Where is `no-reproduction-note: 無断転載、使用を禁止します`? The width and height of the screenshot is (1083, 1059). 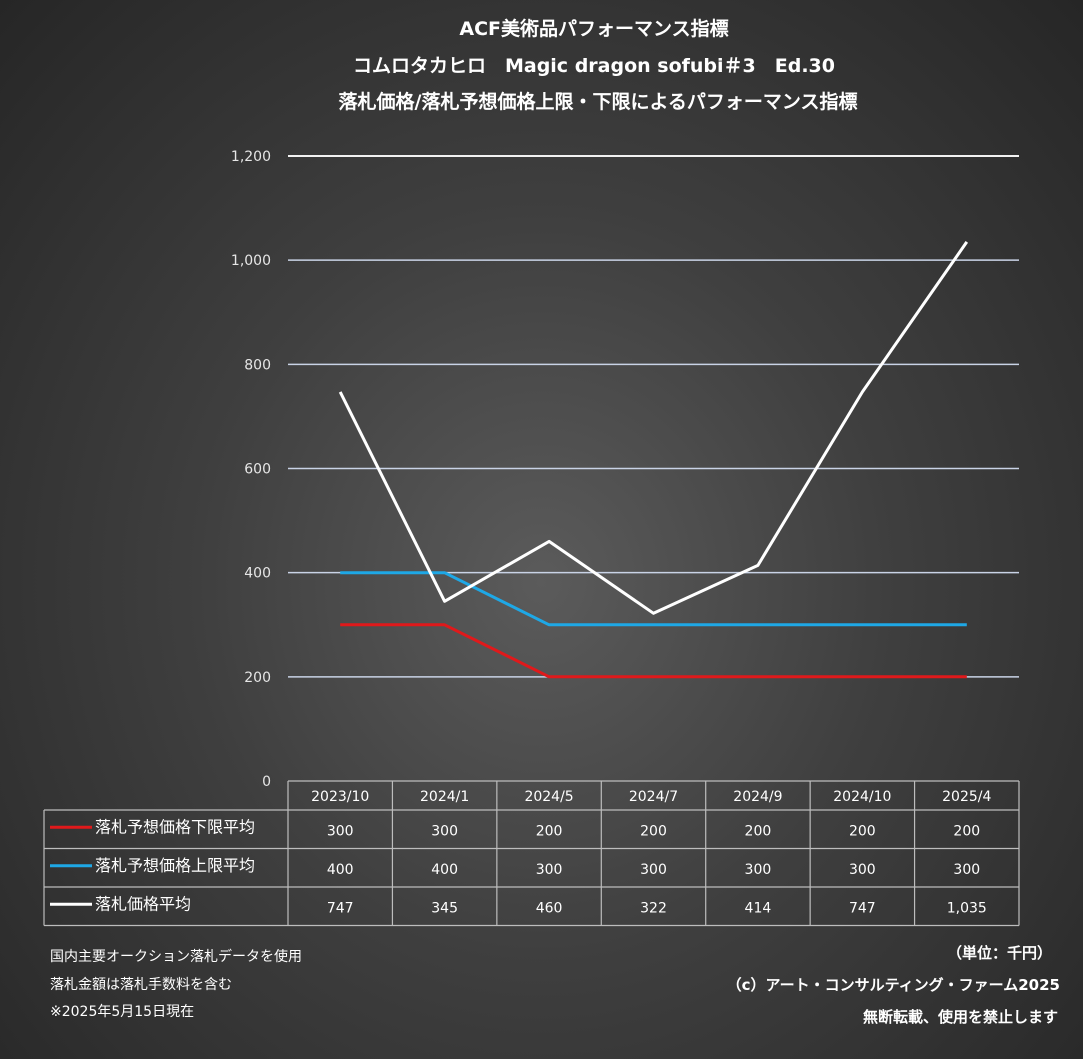 no-reproduction-note: 無断転載、使用を禁止します is located at coordinates (960, 1017).